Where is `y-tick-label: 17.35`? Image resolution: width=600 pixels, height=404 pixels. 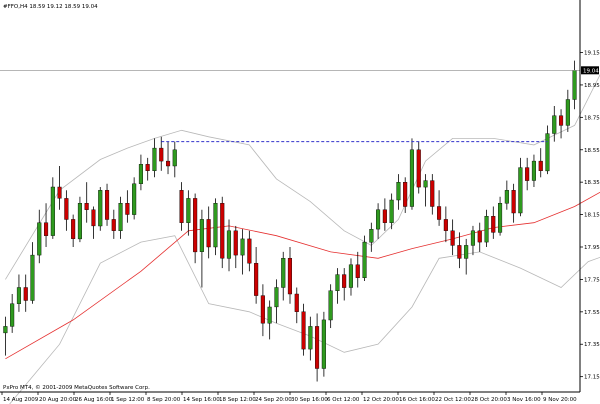
y-tick-label: 17.35 is located at coordinates (592, 345).